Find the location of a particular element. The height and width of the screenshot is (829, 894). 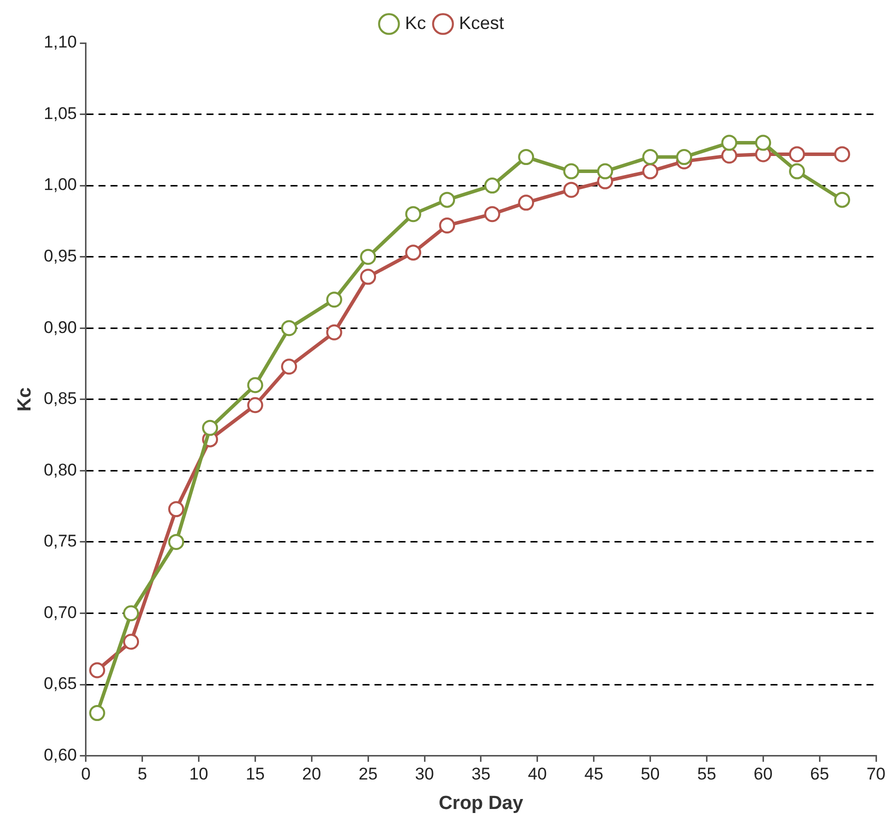

x-tick-label: 0 is located at coordinates (86, 774).